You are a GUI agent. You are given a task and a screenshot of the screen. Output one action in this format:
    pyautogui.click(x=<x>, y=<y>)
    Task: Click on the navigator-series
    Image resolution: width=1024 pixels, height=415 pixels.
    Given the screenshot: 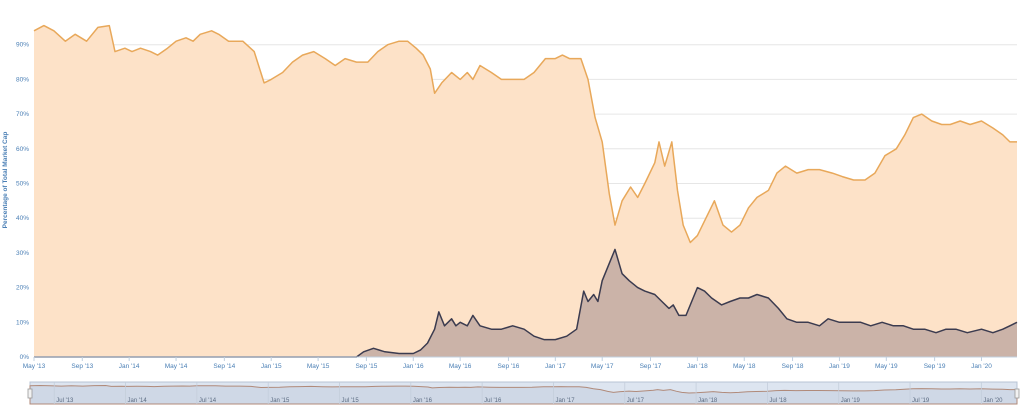 What is the action you would take?
    pyautogui.click(x=523, y=394)
    